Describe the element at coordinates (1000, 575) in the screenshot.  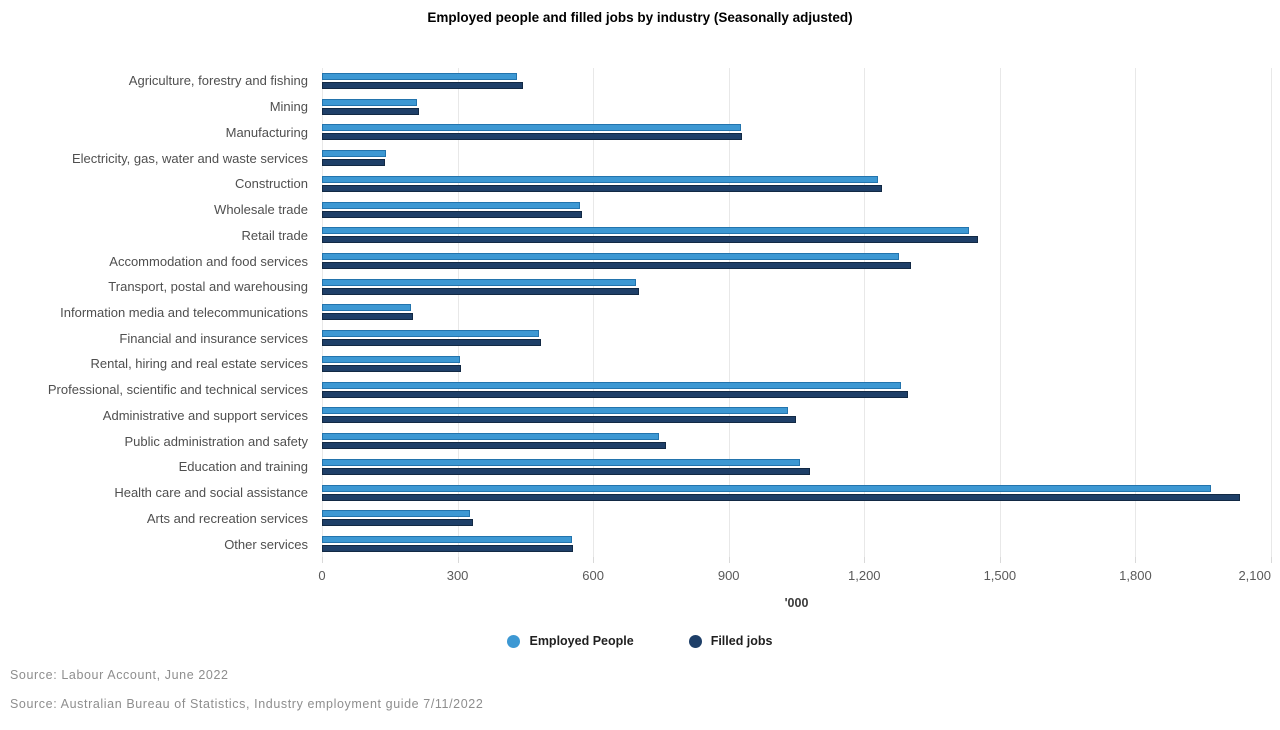
I see `axis-tick-label: 1,500` at that location.